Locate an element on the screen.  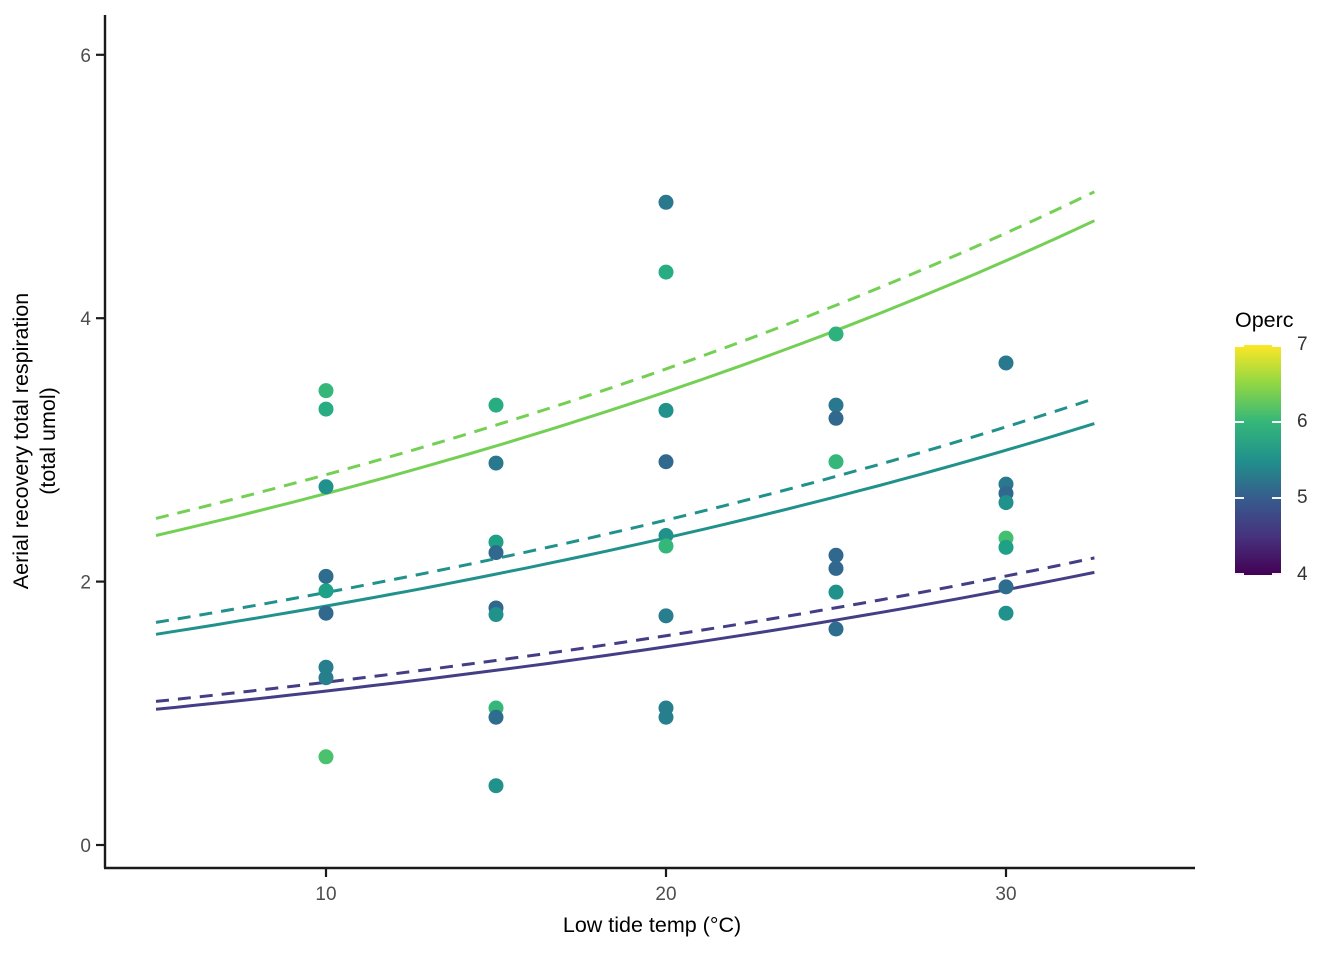
y-tick-label: 6 is located at coordinates (85, 56).